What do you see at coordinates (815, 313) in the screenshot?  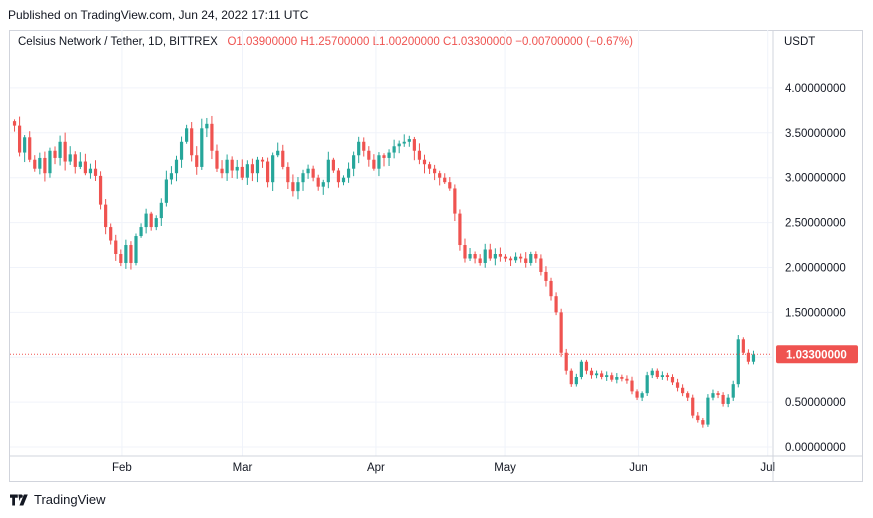 I see `y-tick-label: 1.50000000` at bounding box center [815, 313].